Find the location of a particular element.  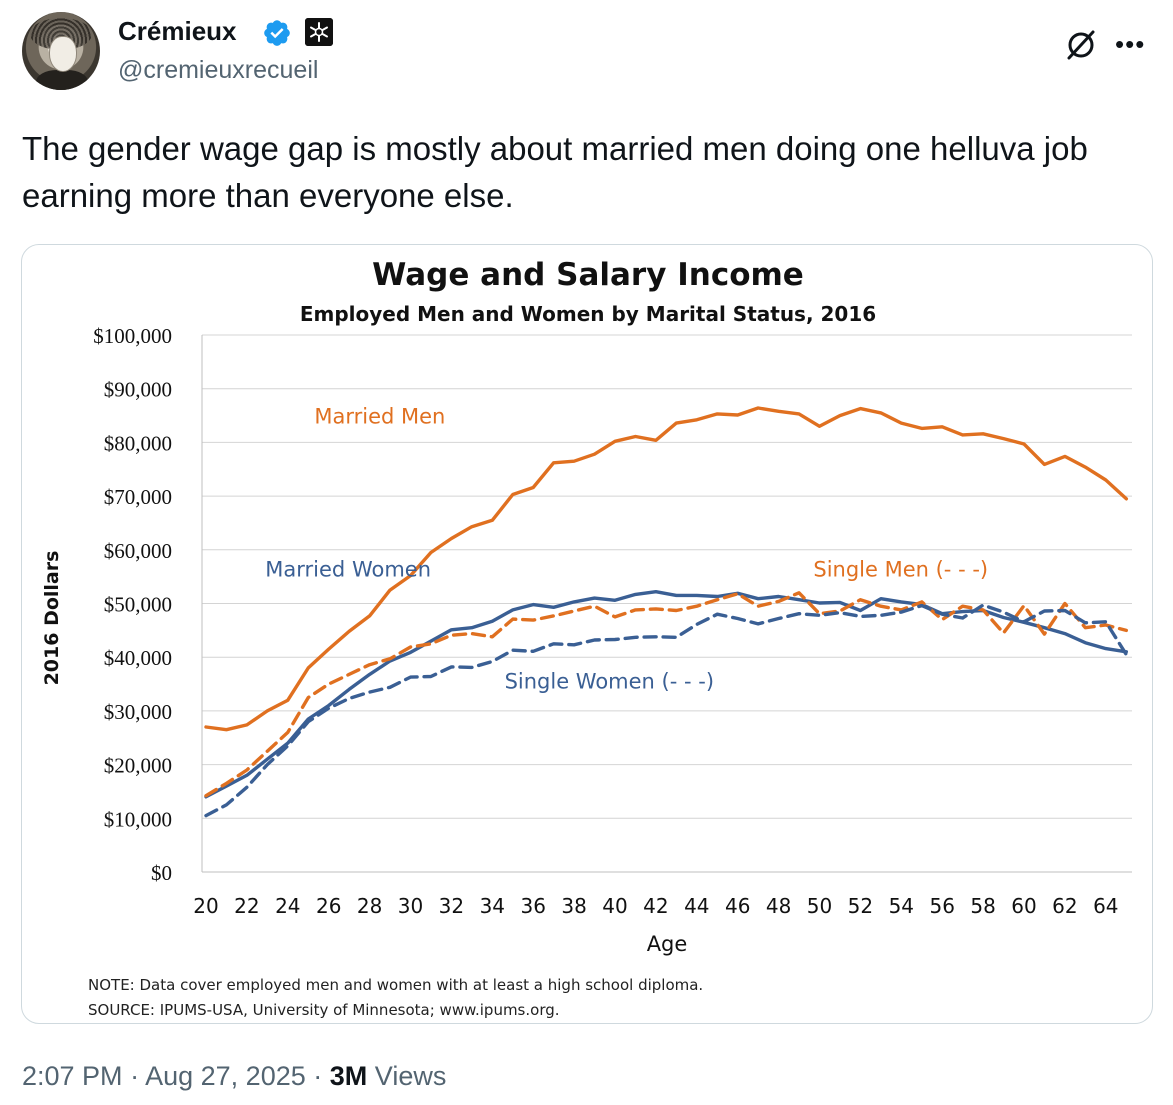

x-tick-label: 54 is located at coordinates (901, 906).